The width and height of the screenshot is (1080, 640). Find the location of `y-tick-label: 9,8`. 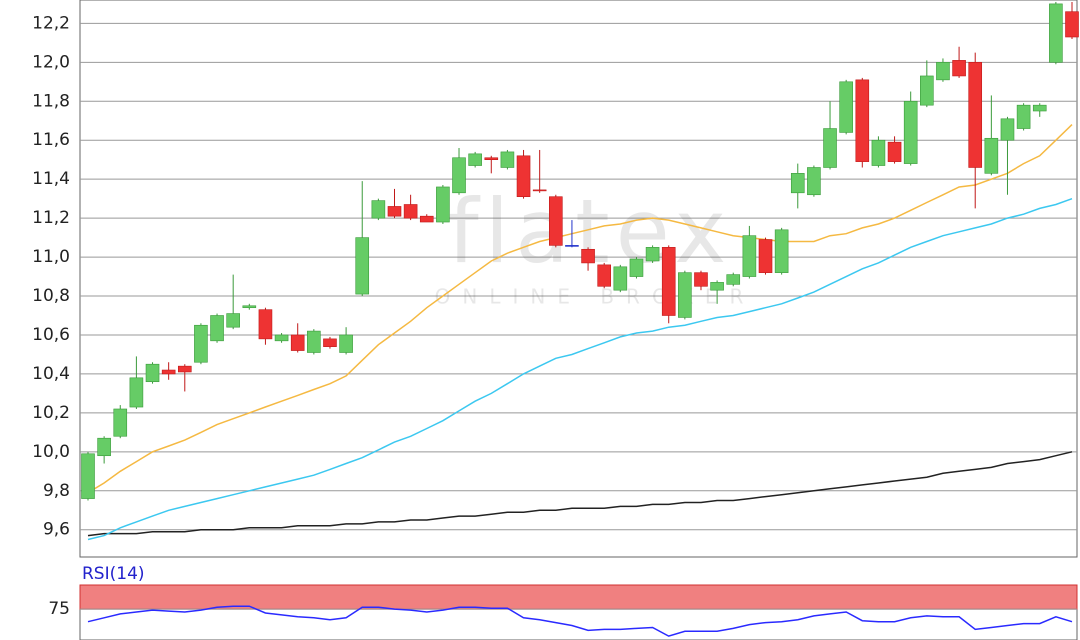

y-tick-label: 9,8 is located at coordinates (56, 491).